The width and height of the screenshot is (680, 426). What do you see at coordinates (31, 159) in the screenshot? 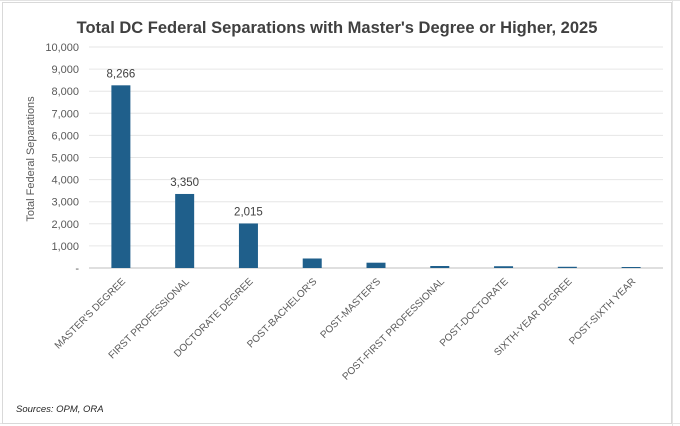
I see `y-axis-title: Total Federal Separations` at bounding box center [31, 159].